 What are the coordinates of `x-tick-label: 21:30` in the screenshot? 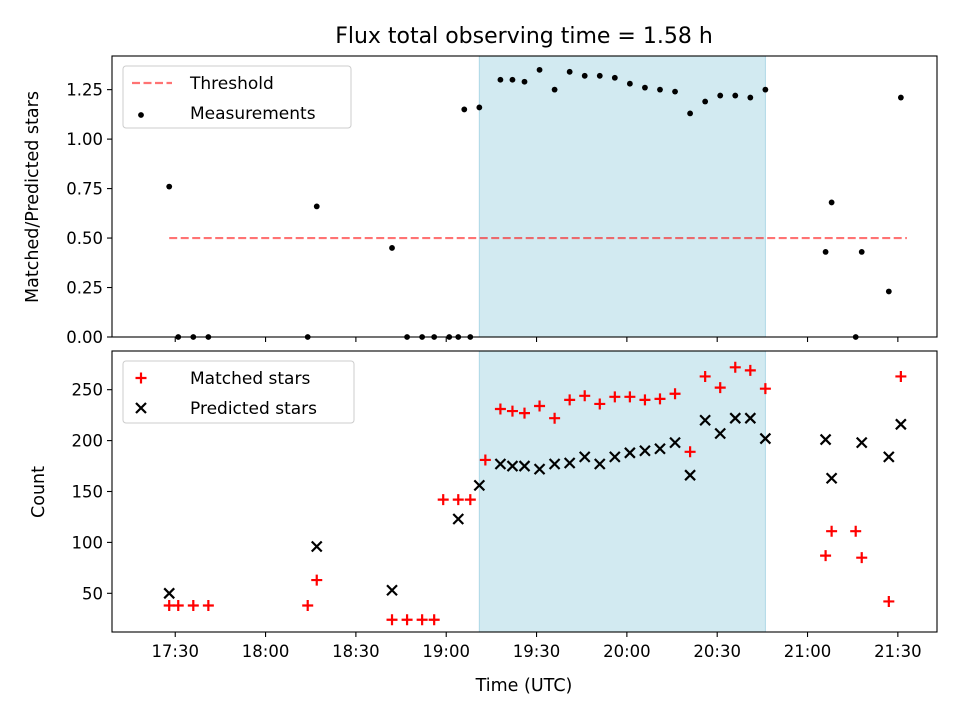 It's located at (898, 651).